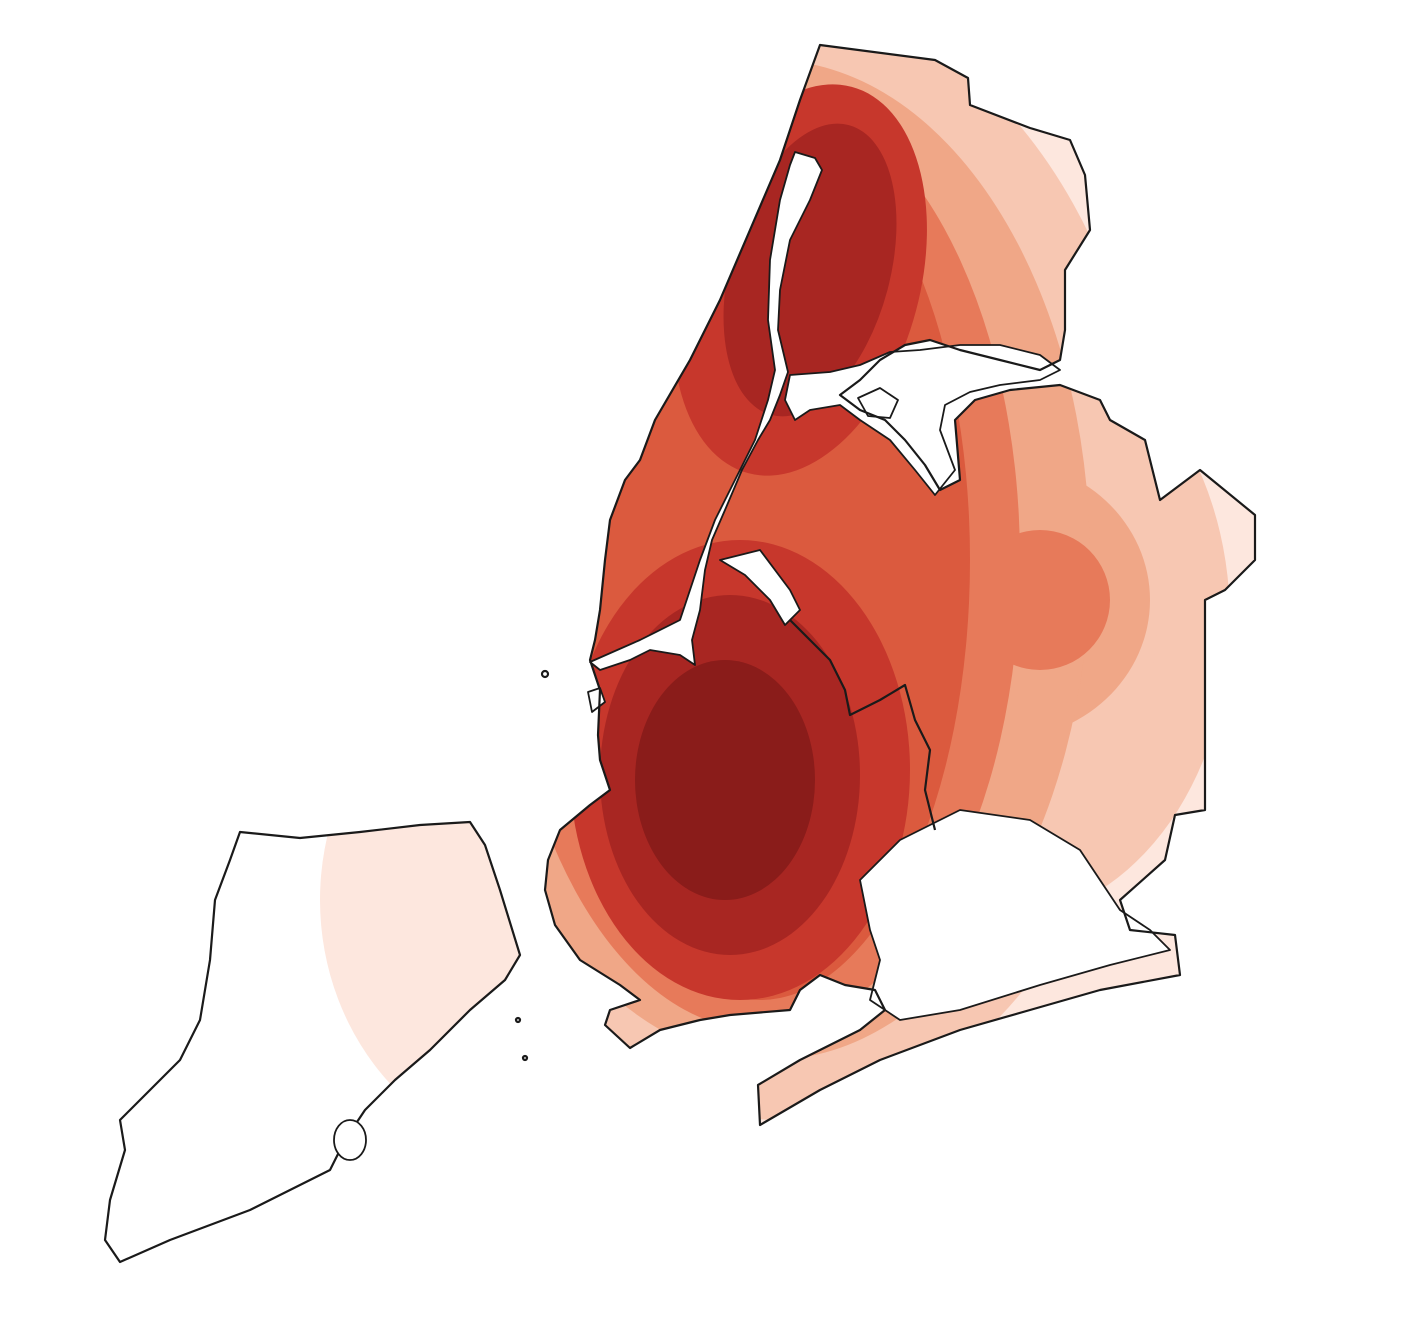 This screenshot has width=1410, height=1330. What do you see at coordinates (863, 725) in the screenshot?
I see `outline-brooklyn-queens-border` at bounding box center [863, 725].